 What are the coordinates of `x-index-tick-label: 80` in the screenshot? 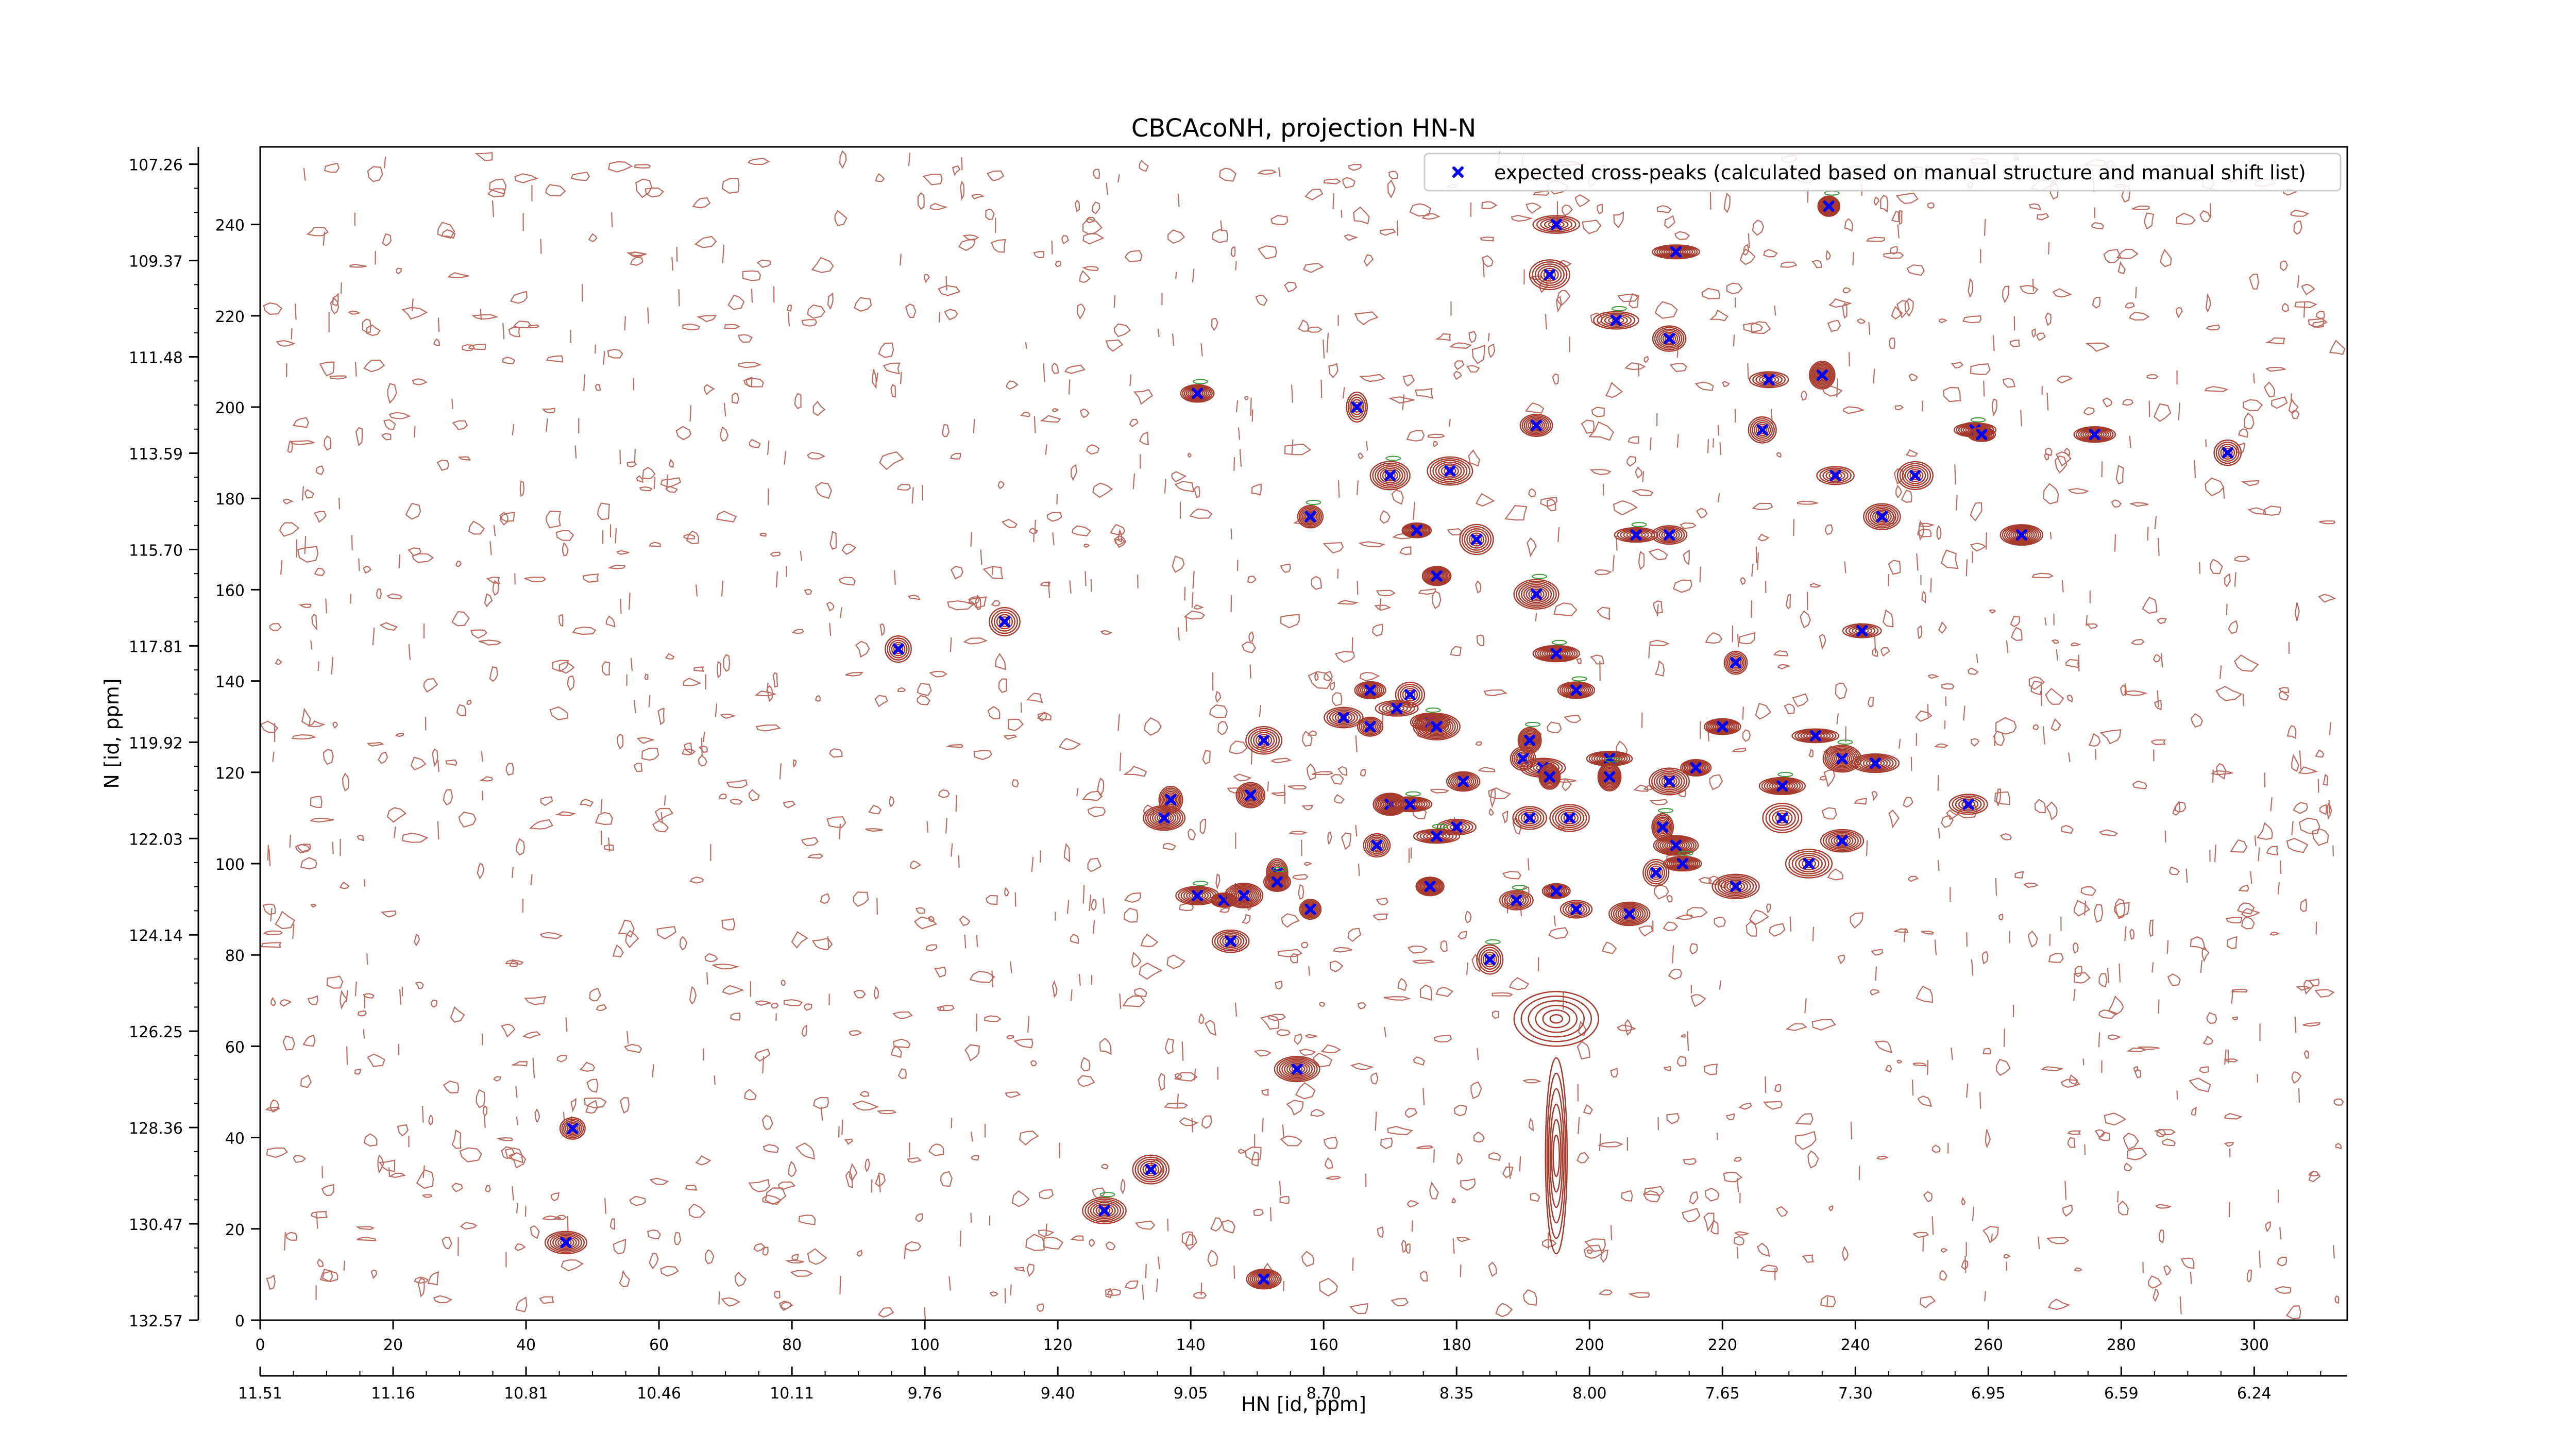 It's located at (792, 1345).